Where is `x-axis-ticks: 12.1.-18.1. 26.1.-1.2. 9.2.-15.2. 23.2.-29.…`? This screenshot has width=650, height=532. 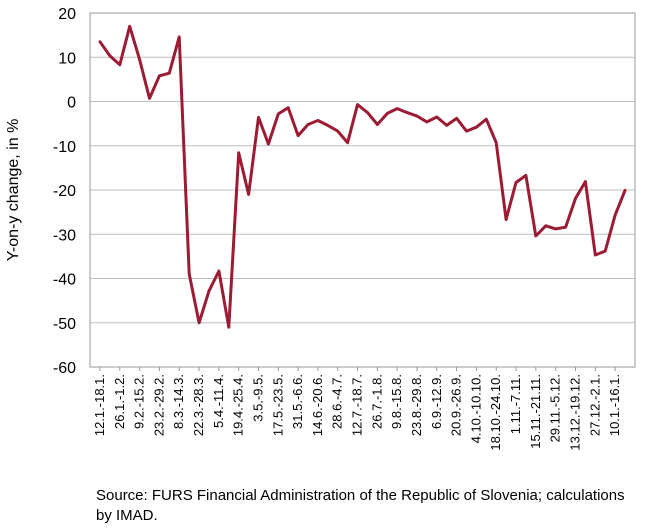 x-axis-ticks: 12.1.-18.1. 26.1.-1.2. 9.2.-15.2. 23.2.-29.… is located at coordinates (357, 409).